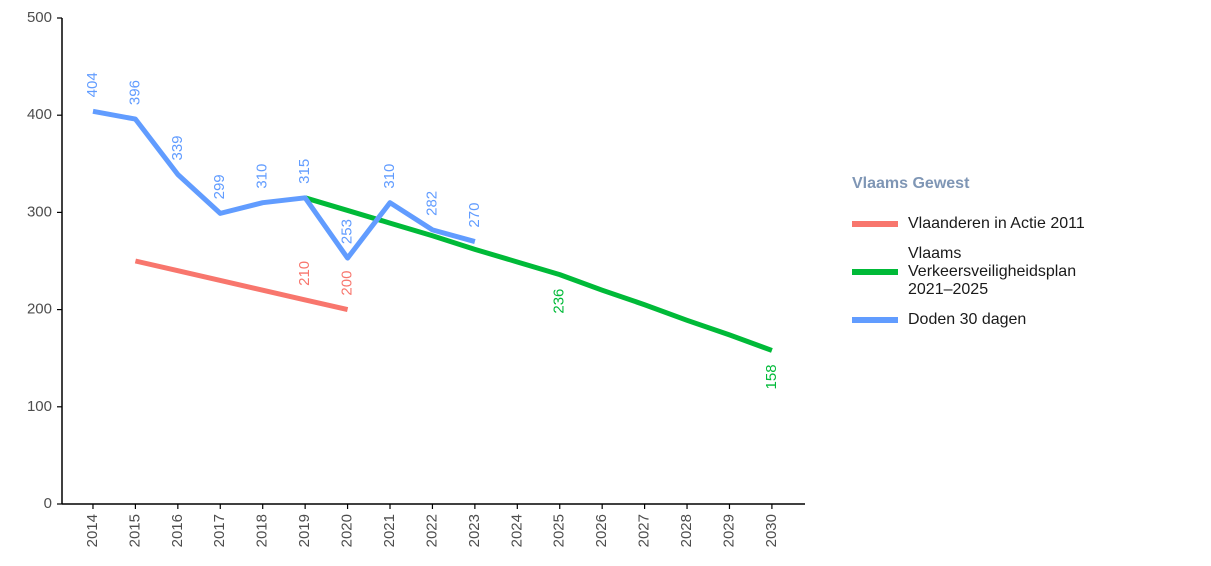 This screenshot has width=1211, height=566. I want to click on x-tick-label: 2029, so click(728, 530).